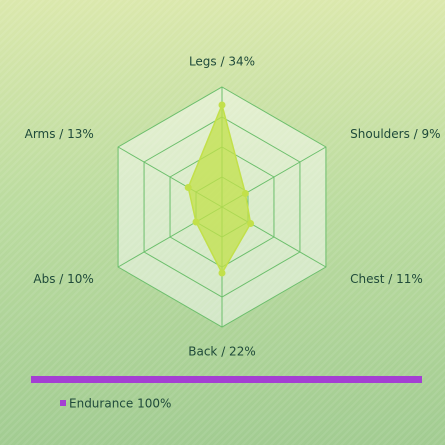 The image size is (445, 445). I want to click on axis-label: Shoulders / 9%, so click(395, 134).